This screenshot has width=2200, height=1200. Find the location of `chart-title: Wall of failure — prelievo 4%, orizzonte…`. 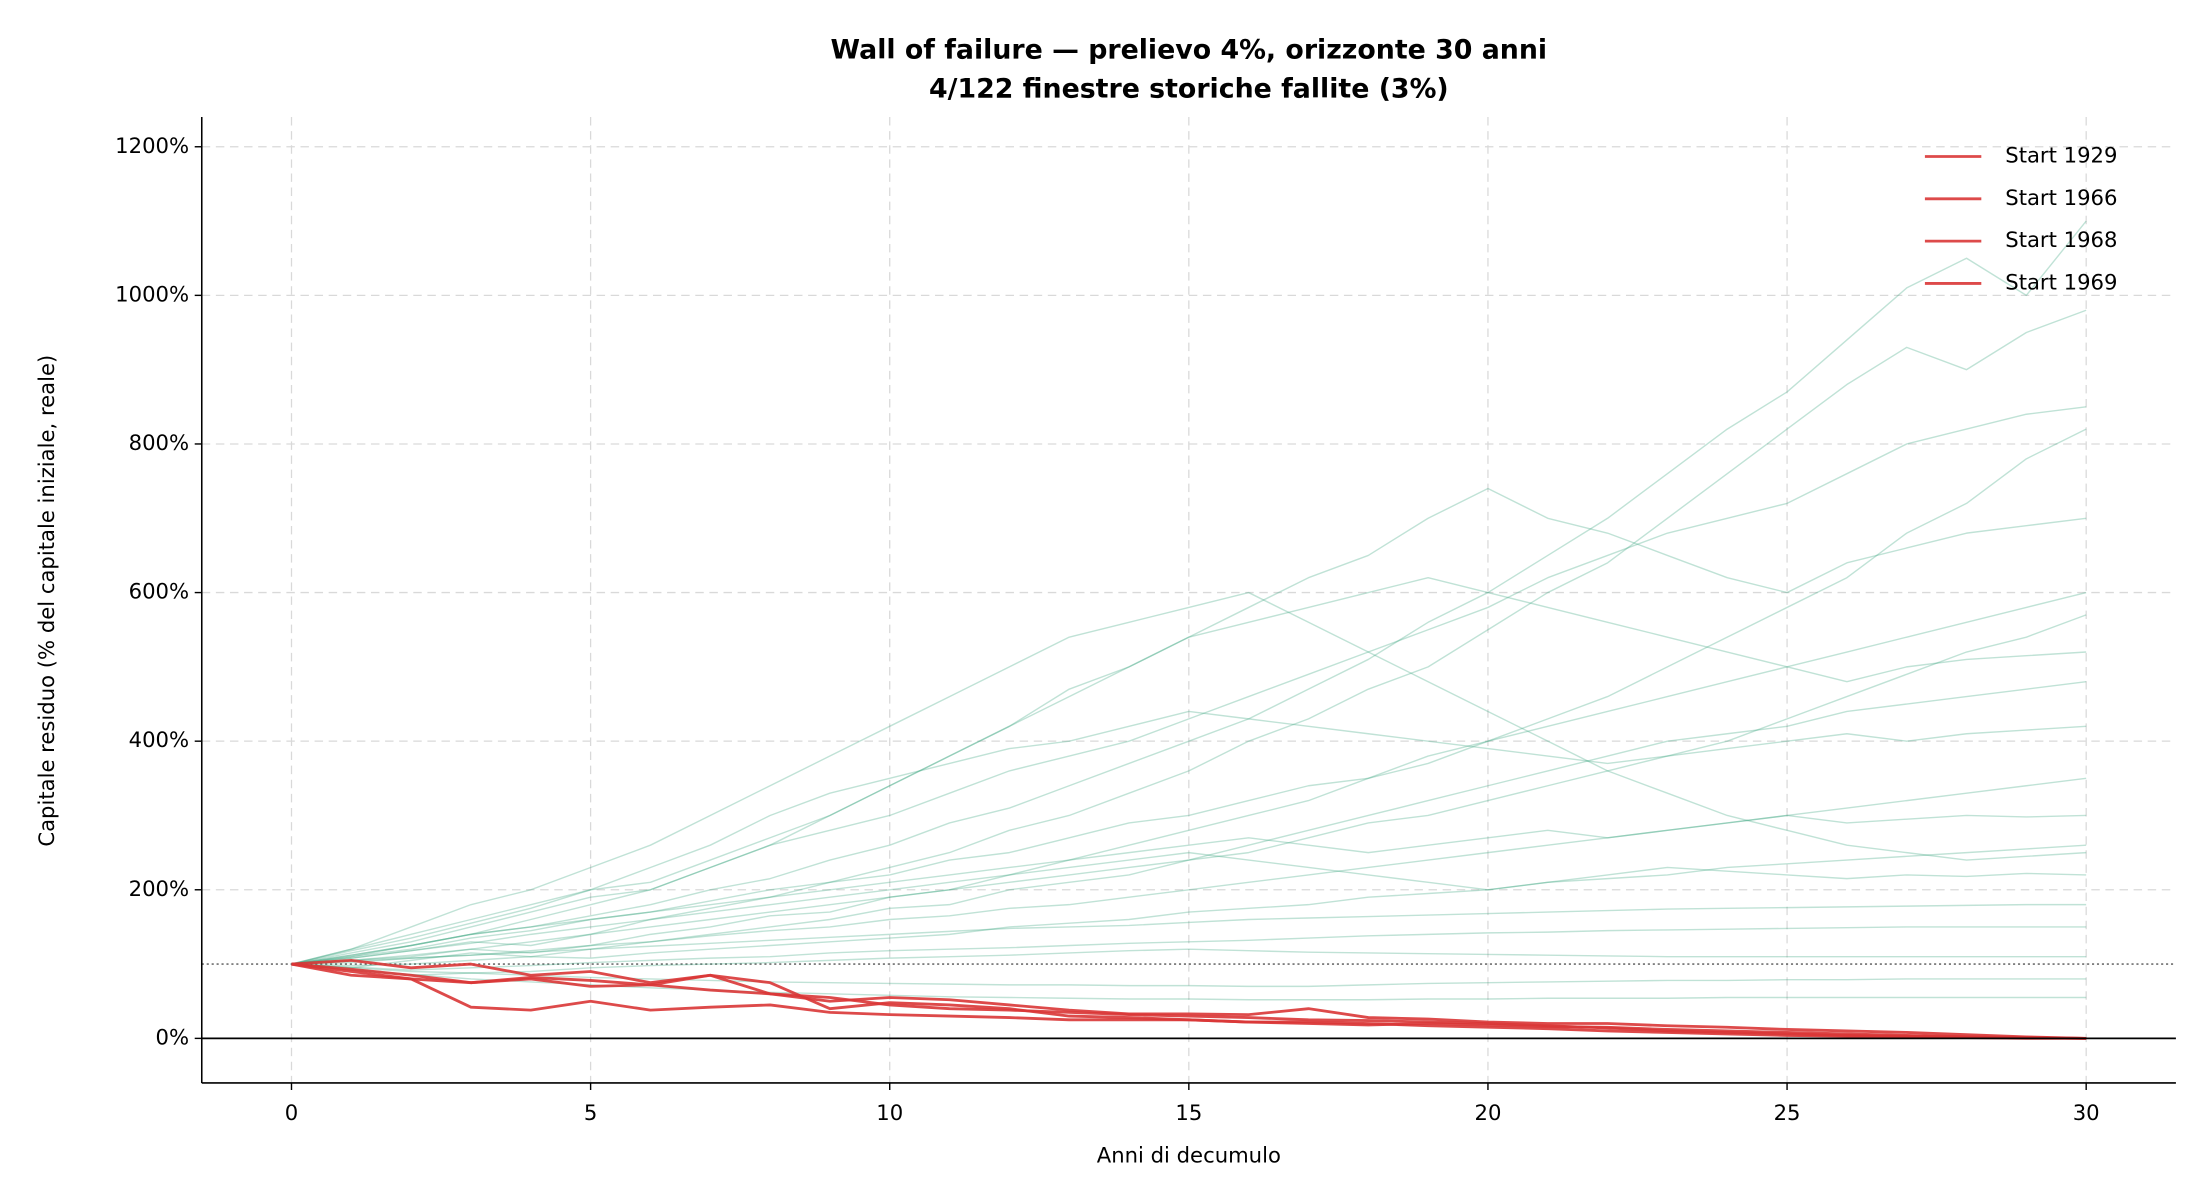

chart-title: Wall of failure — prelievo 4%, orizzonte… is located at coordinates (1189, 49).